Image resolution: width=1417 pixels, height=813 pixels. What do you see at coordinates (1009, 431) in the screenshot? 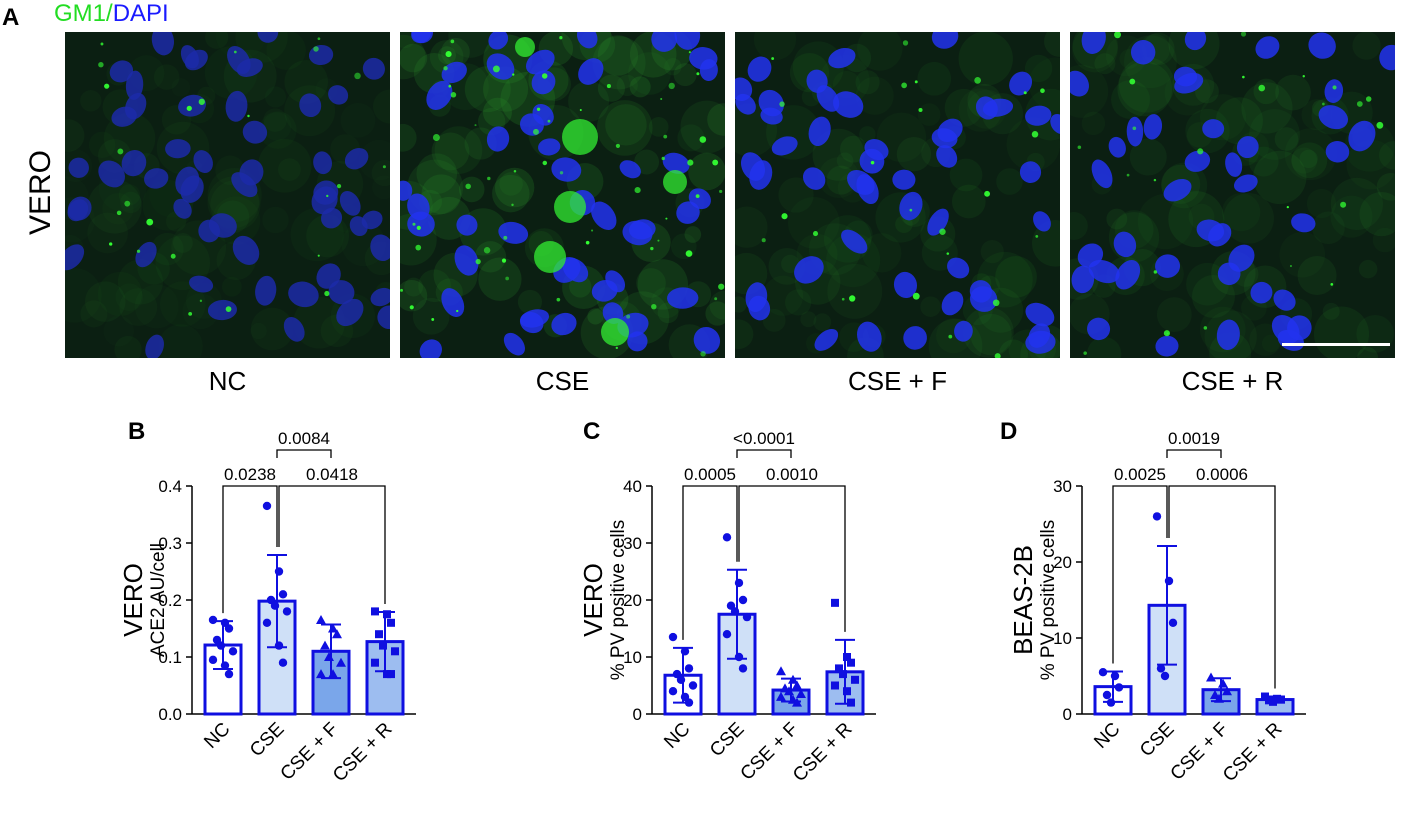
I see `panel-d-letter: D` at bounding box center [1009, 431].